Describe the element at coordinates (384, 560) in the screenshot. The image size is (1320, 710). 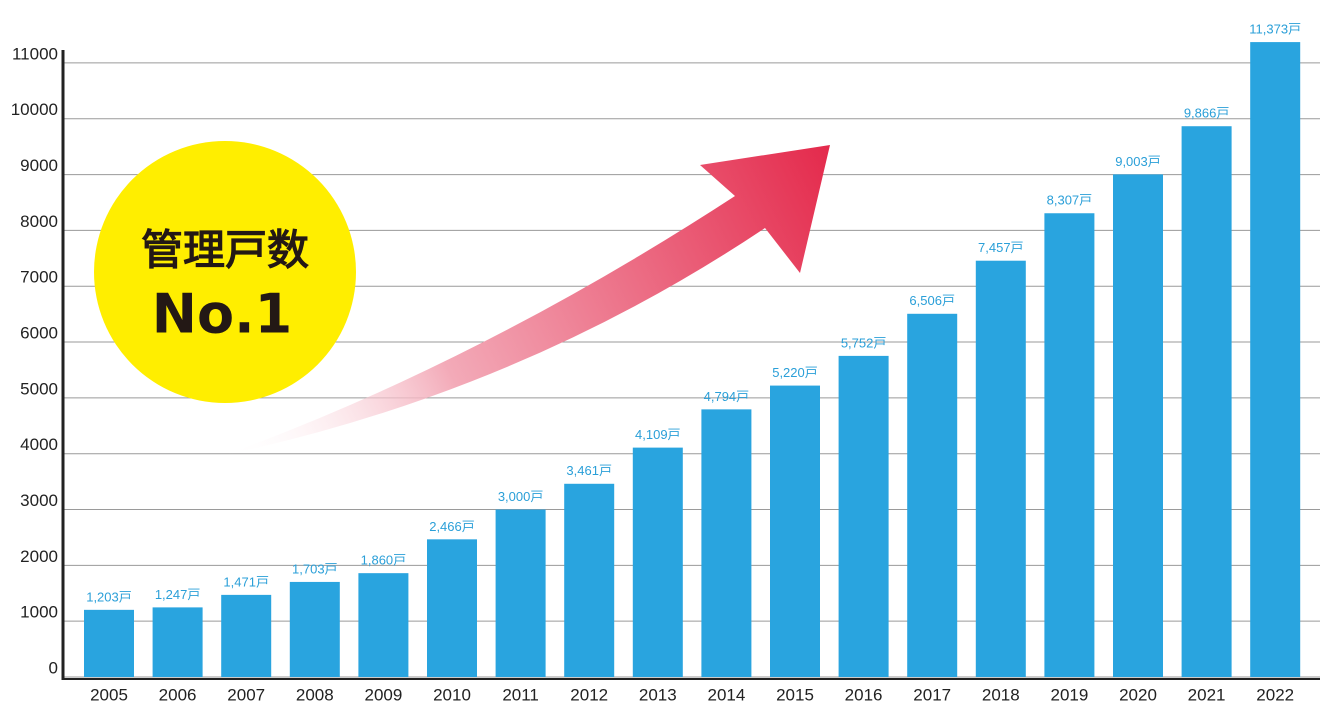
I see `value-label: 1,860戸` at that location.